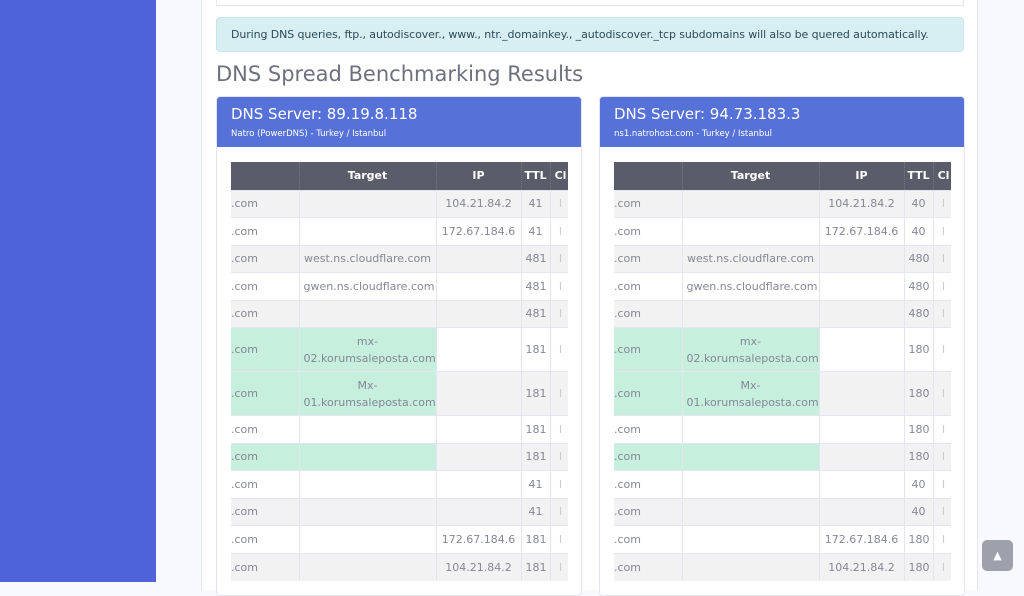  I want to click on table-row: .com 180 I, so click(782, 429).